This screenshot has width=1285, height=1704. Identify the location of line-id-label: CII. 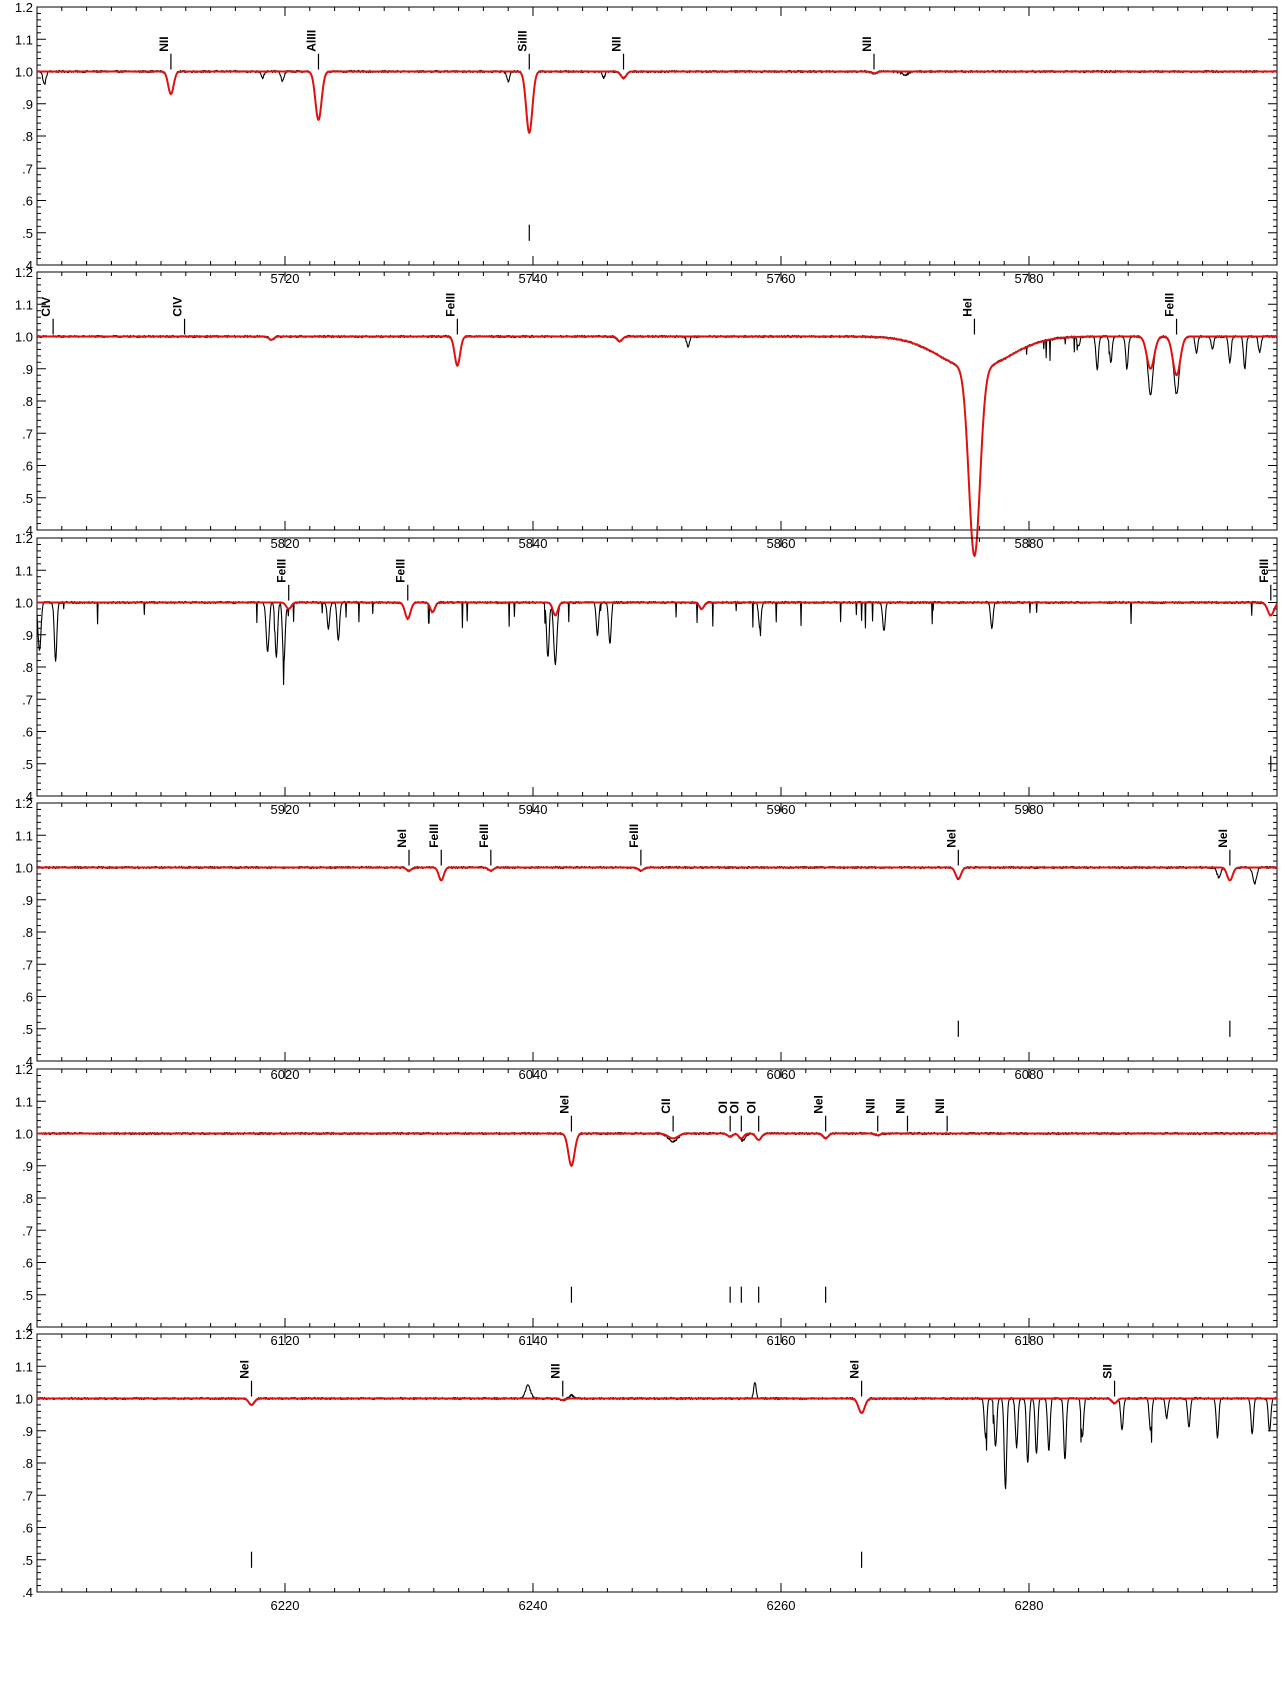
(666, 1105).